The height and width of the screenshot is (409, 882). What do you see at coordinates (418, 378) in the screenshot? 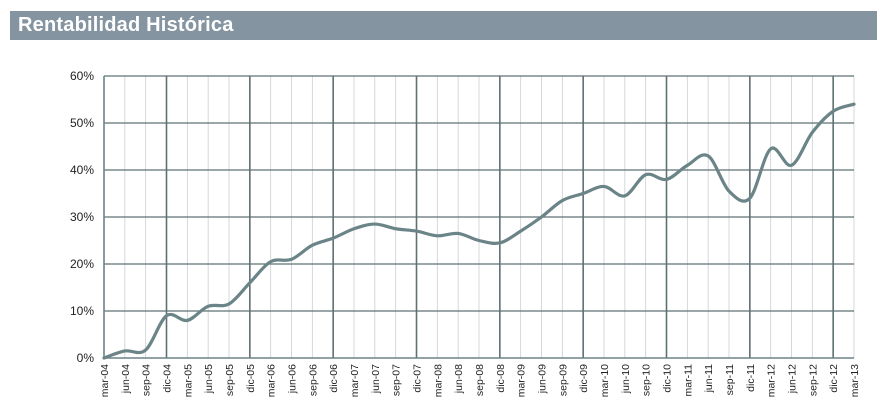
I see `x-tick-label: dic-07` at bounding box center [418, 378].